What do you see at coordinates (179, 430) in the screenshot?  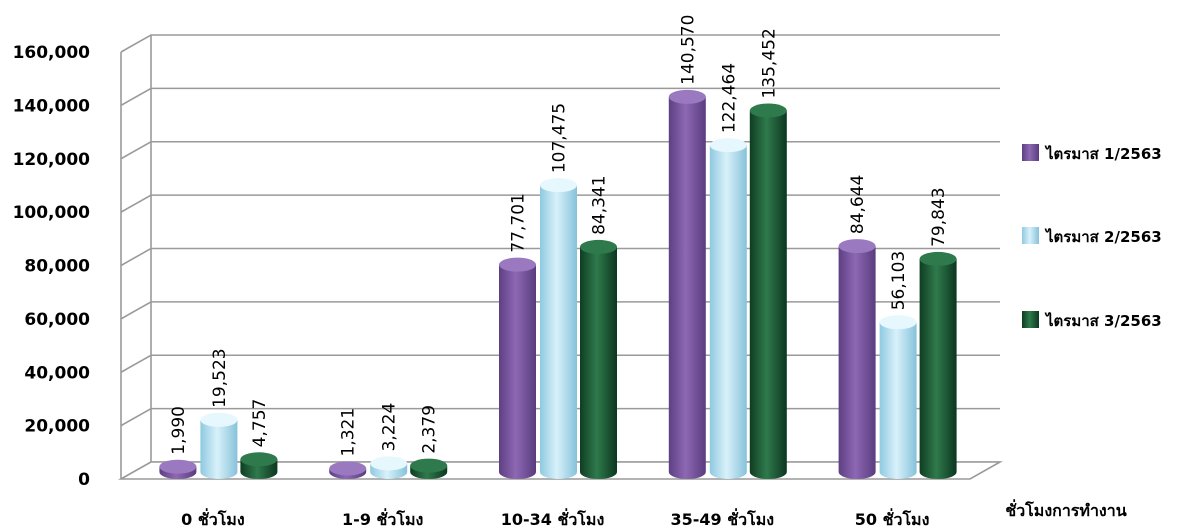 I see `data-label: 1,990` at bounding box center [179, 430].